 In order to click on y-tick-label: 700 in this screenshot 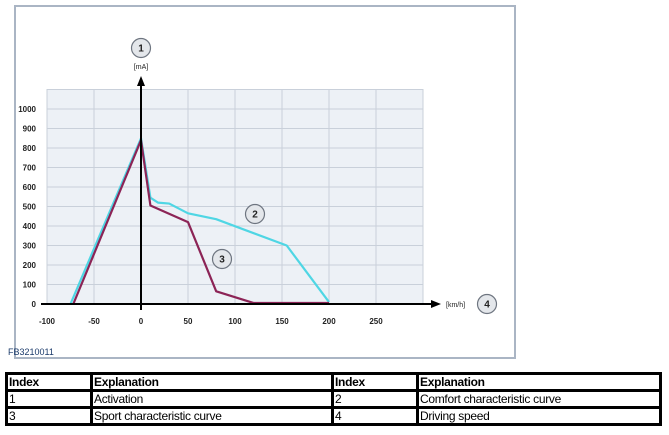, I will do `click(30, 168)`.